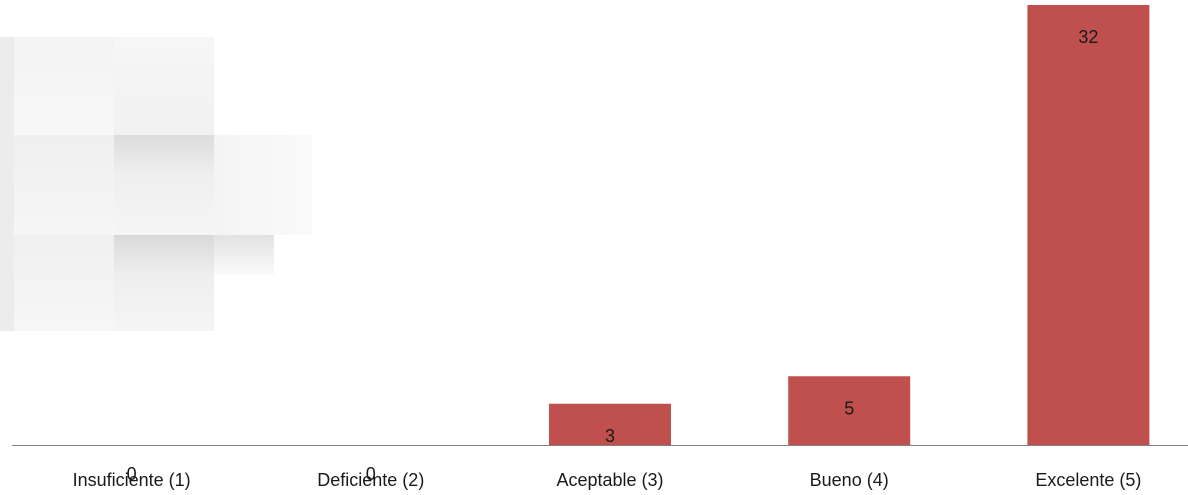 The height and width of the screenshot is (495, 1188). What do you see at coordinates (609, 480) in the screenshot?
I see `category-label: Aceptable (3)` at bounding box center [609, 480].